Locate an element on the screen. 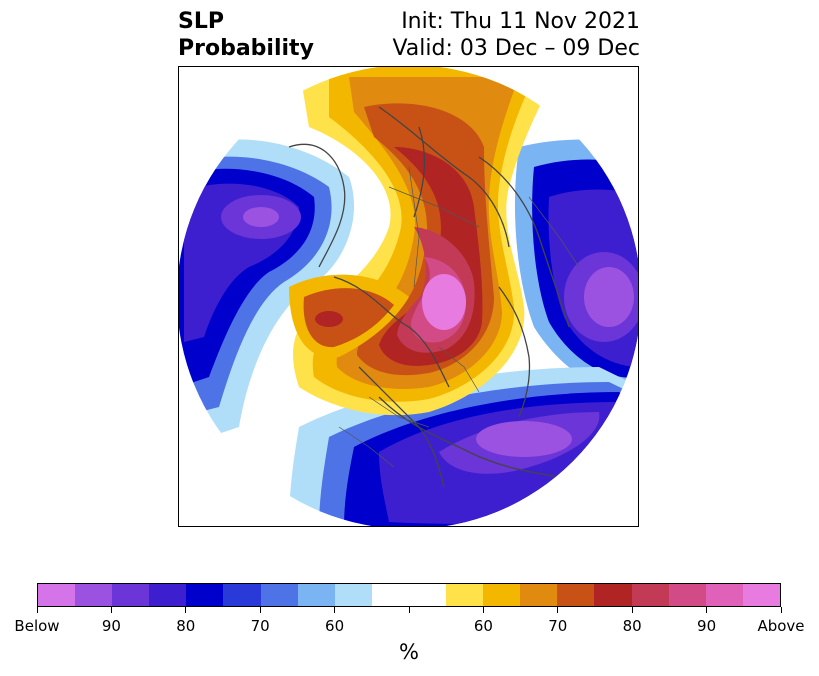  unit-label: % is located at coordinates (409, 652).